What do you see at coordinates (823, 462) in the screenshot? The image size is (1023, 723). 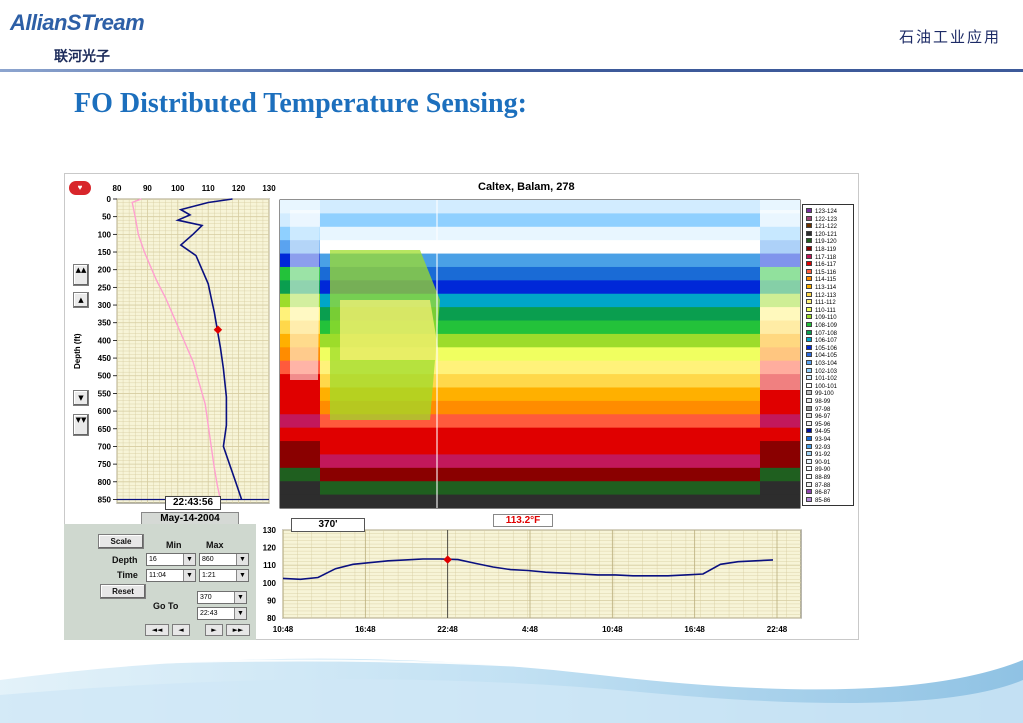 I see `legend-label: 90-91` at bounding box center [823, 462].